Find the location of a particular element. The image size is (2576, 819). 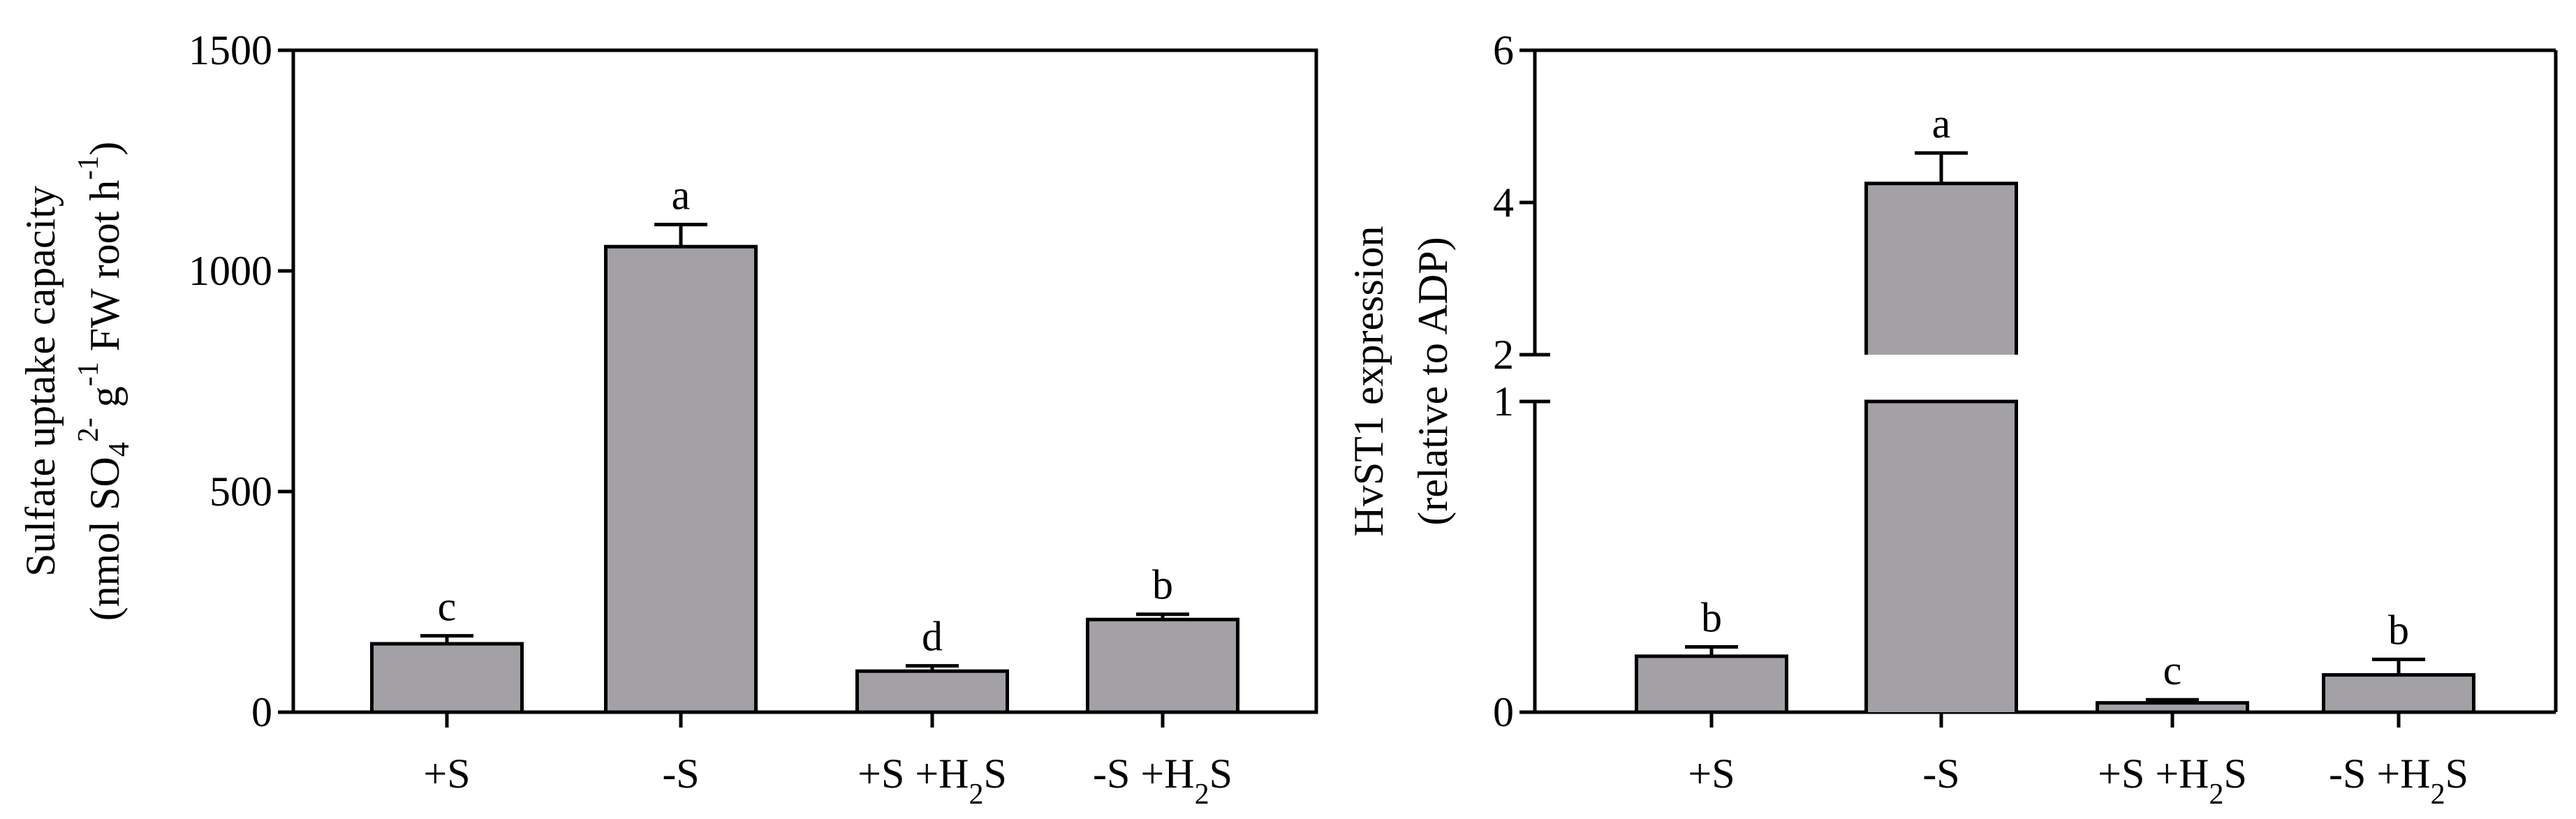

y-axis-label-left-line1: Sulfate uptake capacity is located at coordinates (40, 381).